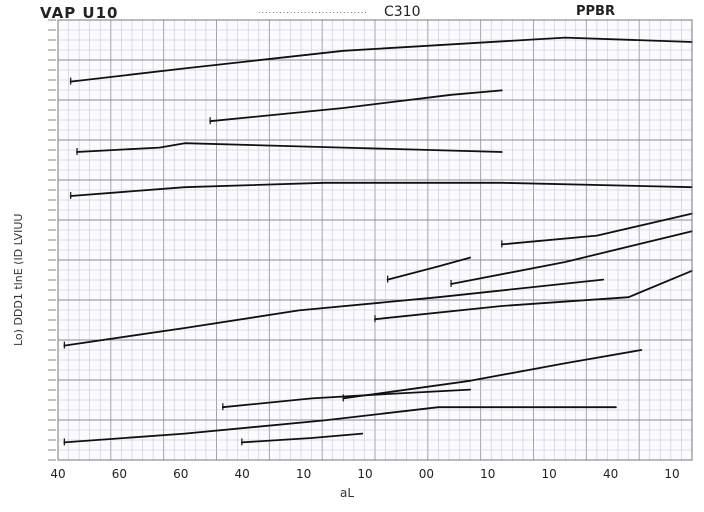  I want to click on y-axis-label: Lo) DDD1 tlnE (ID LVIUU, so click(18, 280).